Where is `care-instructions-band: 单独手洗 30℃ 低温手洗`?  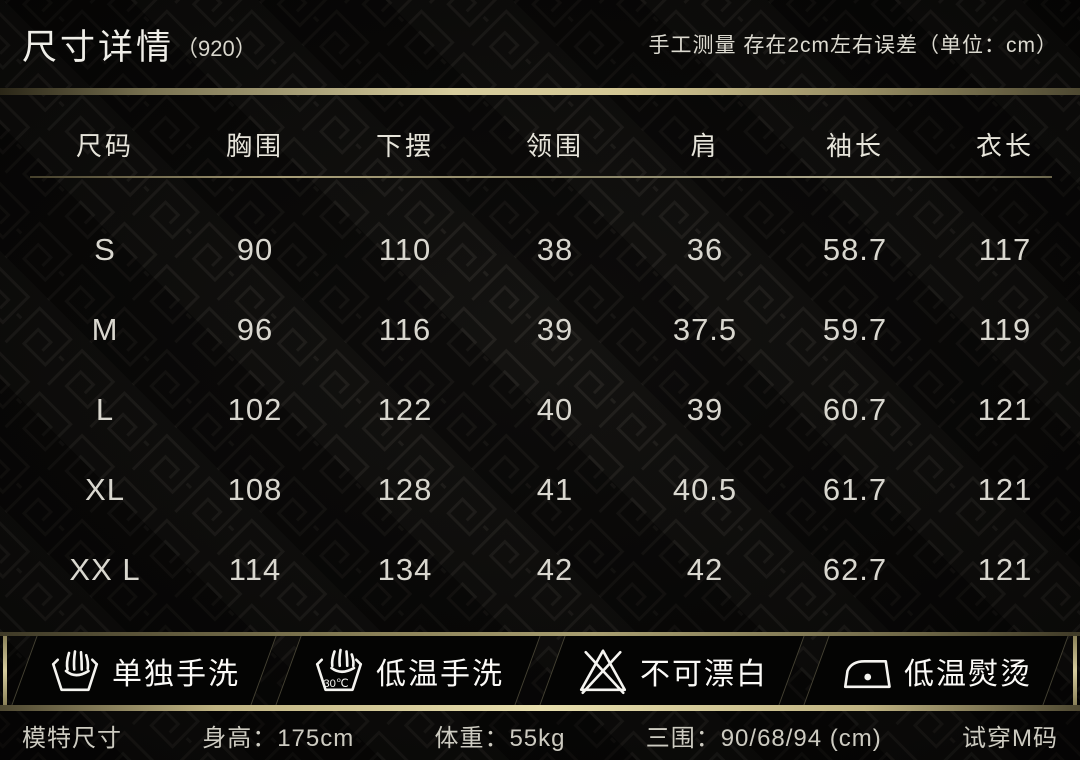 care-instructions-band: 单独手洗 30℃ 低温手洗 is located at coordinates (540, 671).